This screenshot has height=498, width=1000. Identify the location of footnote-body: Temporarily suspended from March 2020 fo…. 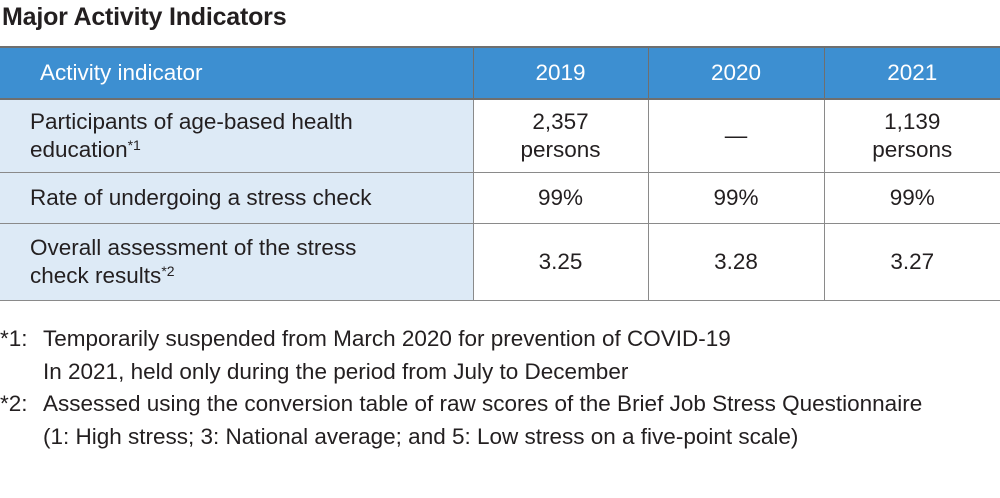
(521, 355).